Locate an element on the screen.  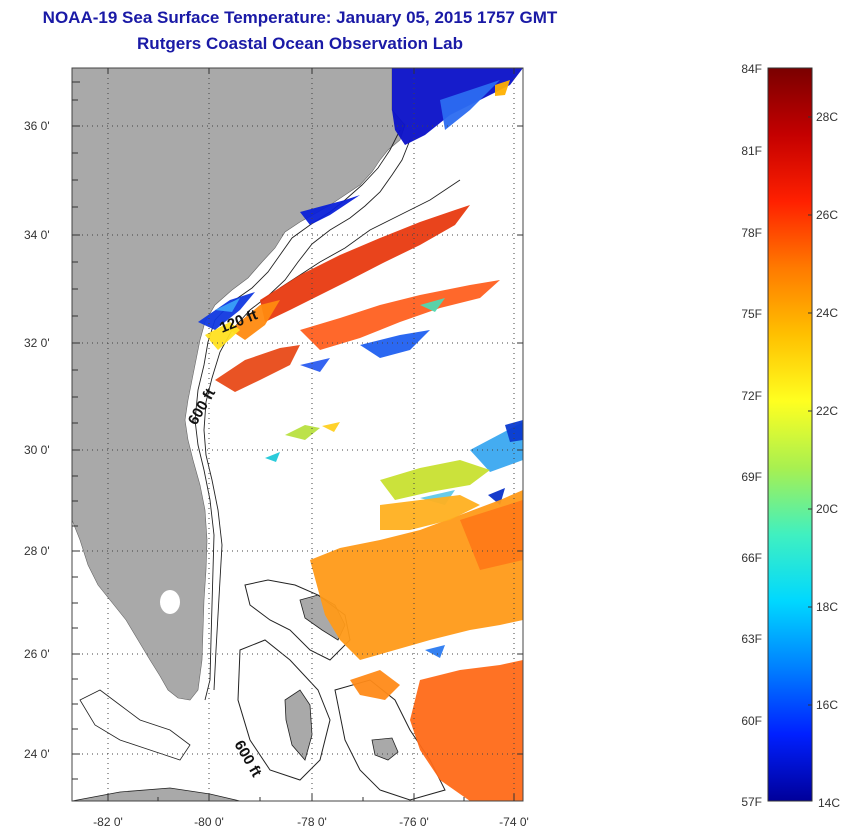
cb-c-label: 20C is located at coordinates (827, 509).